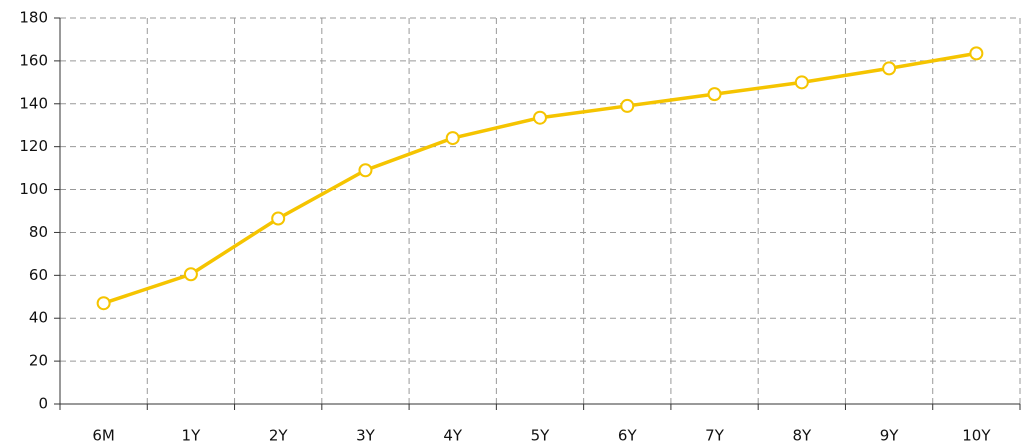 The image size is (1027, 446). Describe the element at coordinates (33, 146) in the screenshot. I see `y-tick-label: 120` at that location.